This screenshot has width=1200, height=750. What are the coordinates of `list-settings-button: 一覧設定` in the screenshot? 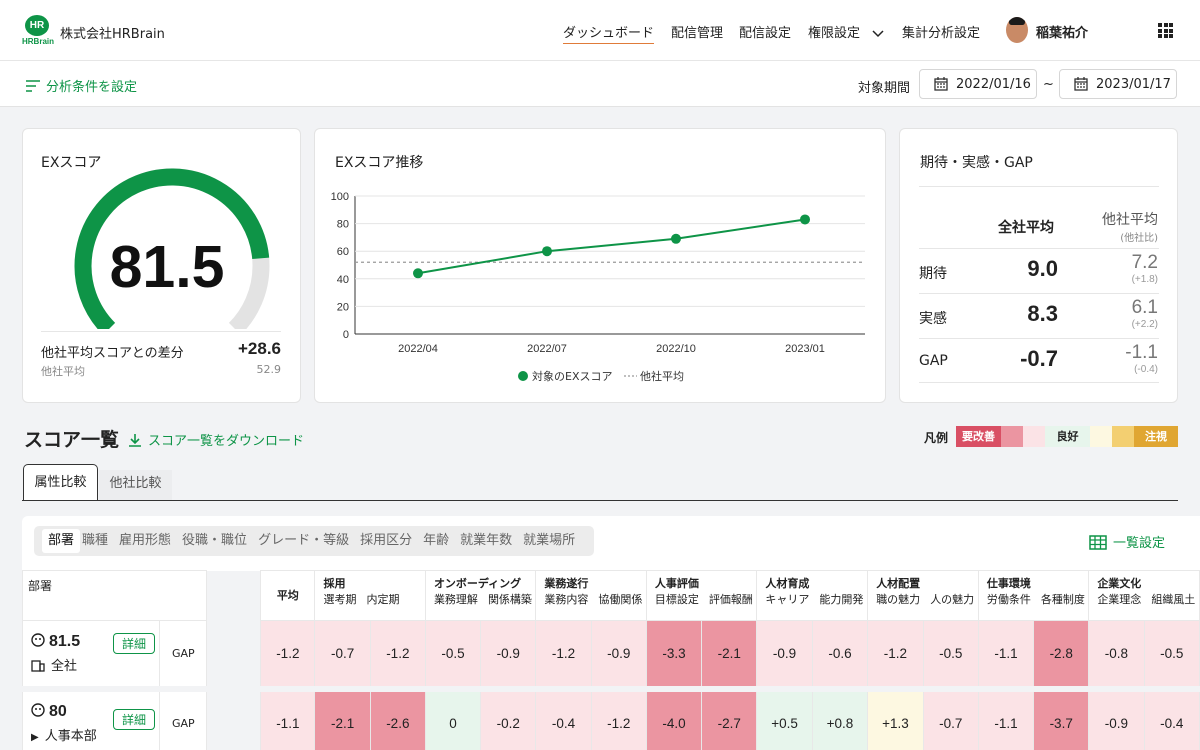 It's located at (1127, 541).